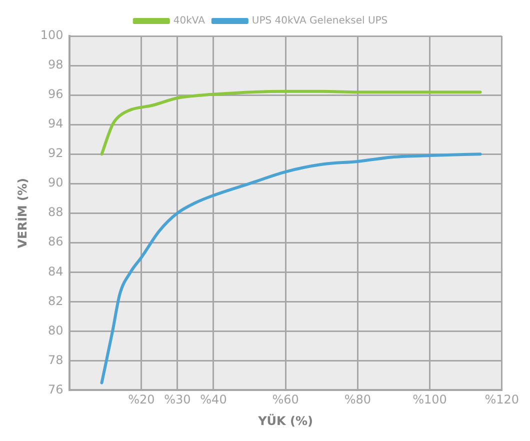 Image resolution: width=530 pixels, height=441 pixels. What do you see at coordinates (56, 389) in the screenshot?
I see `y-tick-label: 76` at bounding box center [56, 389].